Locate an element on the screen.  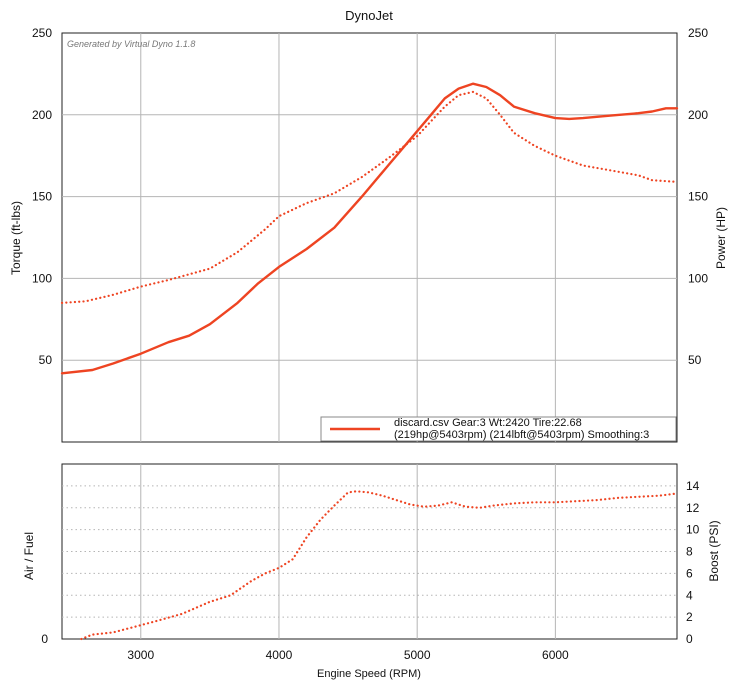
air-fuel-axis-label: Air / Fuel is located at coordinates (29, 556).